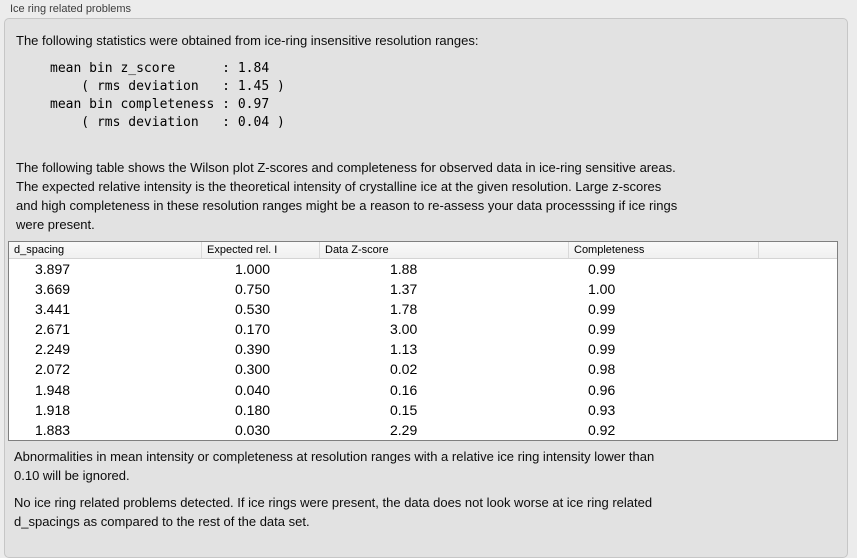  Describe the element at coordinates (253, 429) in the screenshot. I see `cell-expected-rel-i: 0.030` at that location.